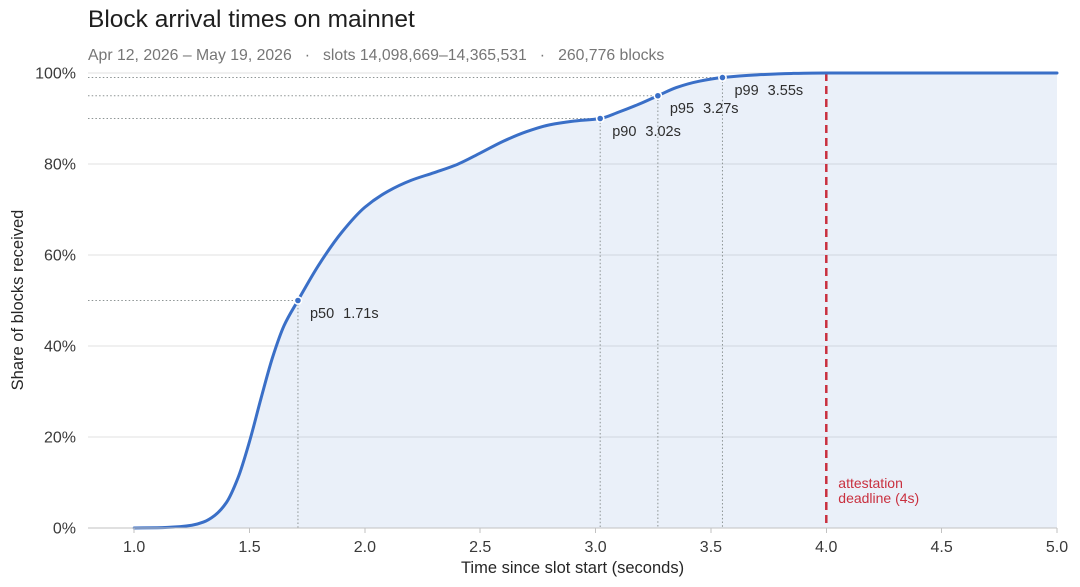 This screenshot has width=1080, height=587. Describe the element at coordinates (60, 347) in the screenshot. I see `y-tick-label: 40%` at that location.